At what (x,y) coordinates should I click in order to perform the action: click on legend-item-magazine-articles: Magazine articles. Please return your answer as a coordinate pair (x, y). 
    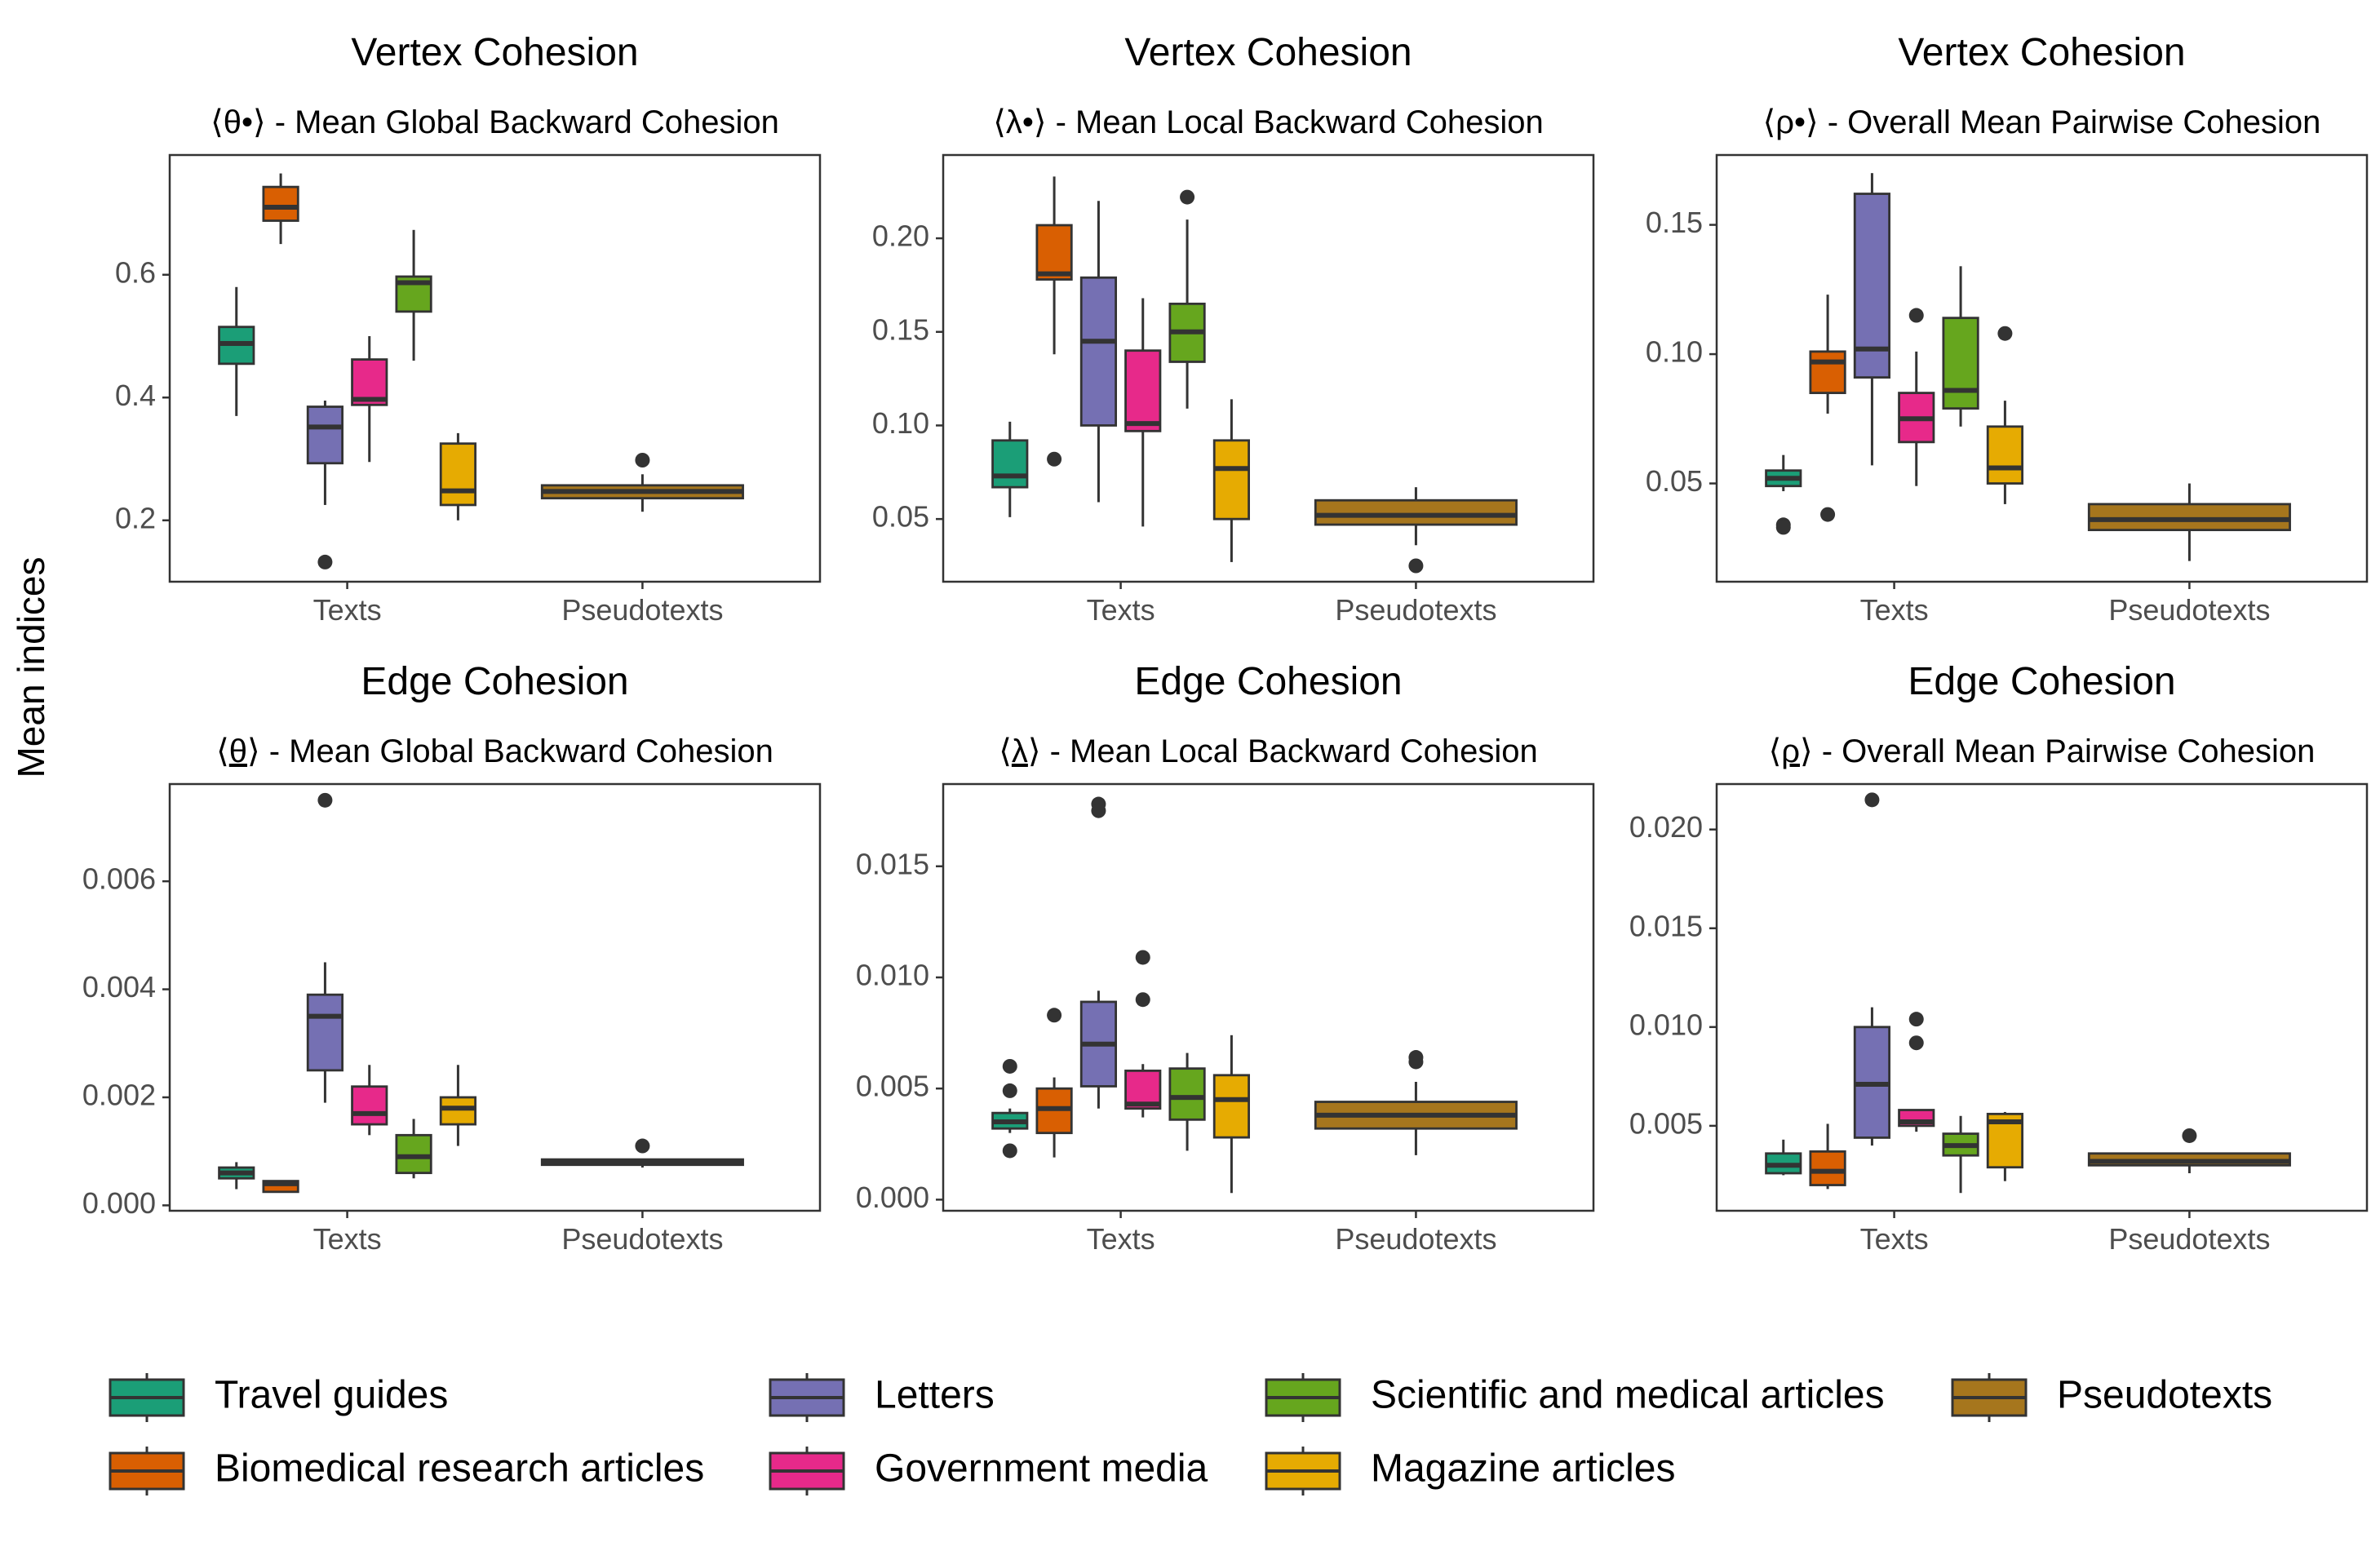
    Looking at the image, I should click on (1470, 1471).